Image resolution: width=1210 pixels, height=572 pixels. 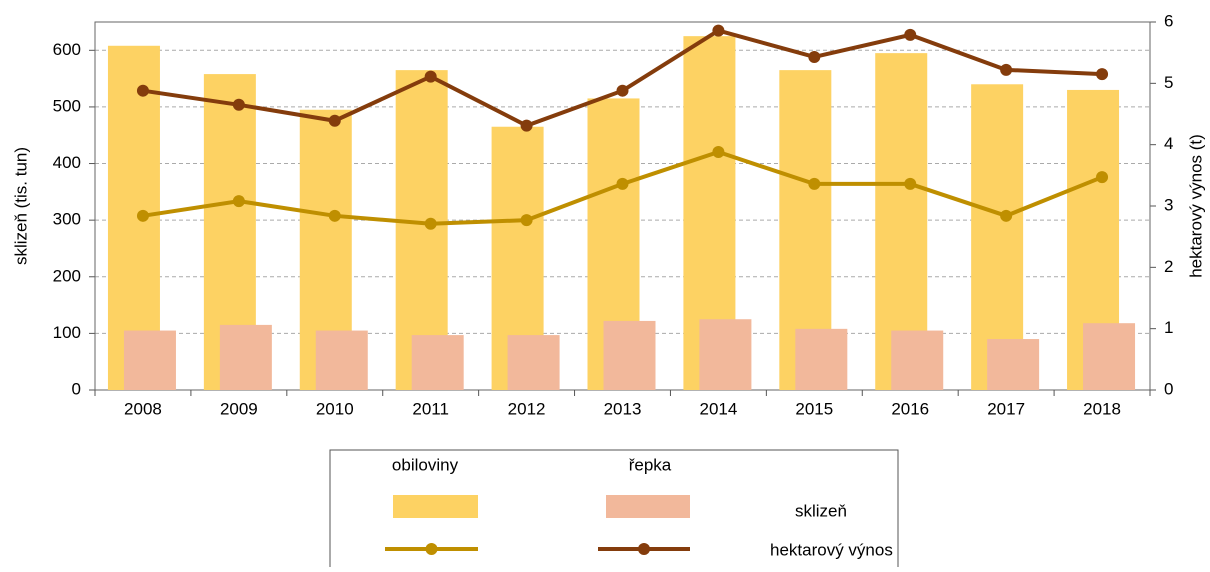 I want to click on y2-tick-label: 2, so click(x=1168, y=266).